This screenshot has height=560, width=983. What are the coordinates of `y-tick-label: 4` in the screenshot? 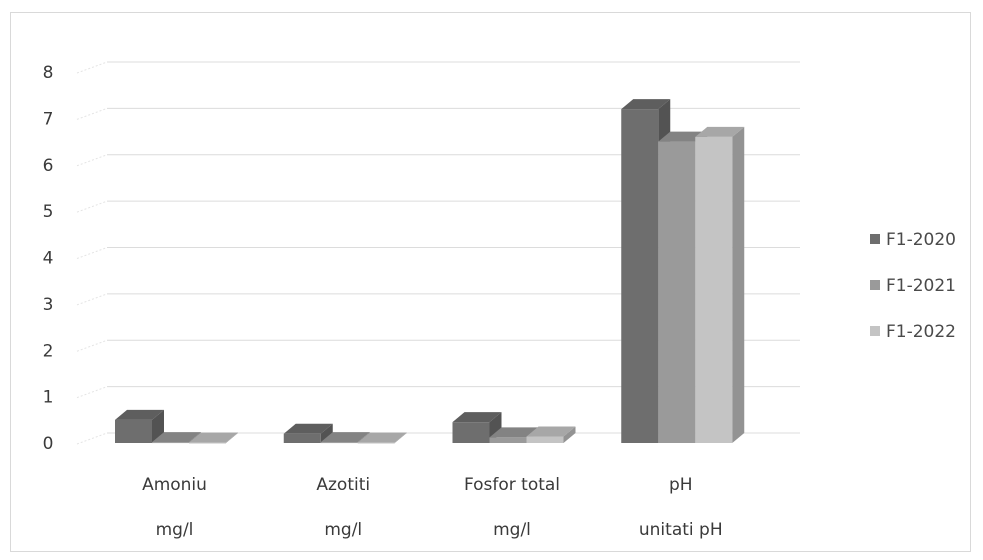 It's located at (48, 259).